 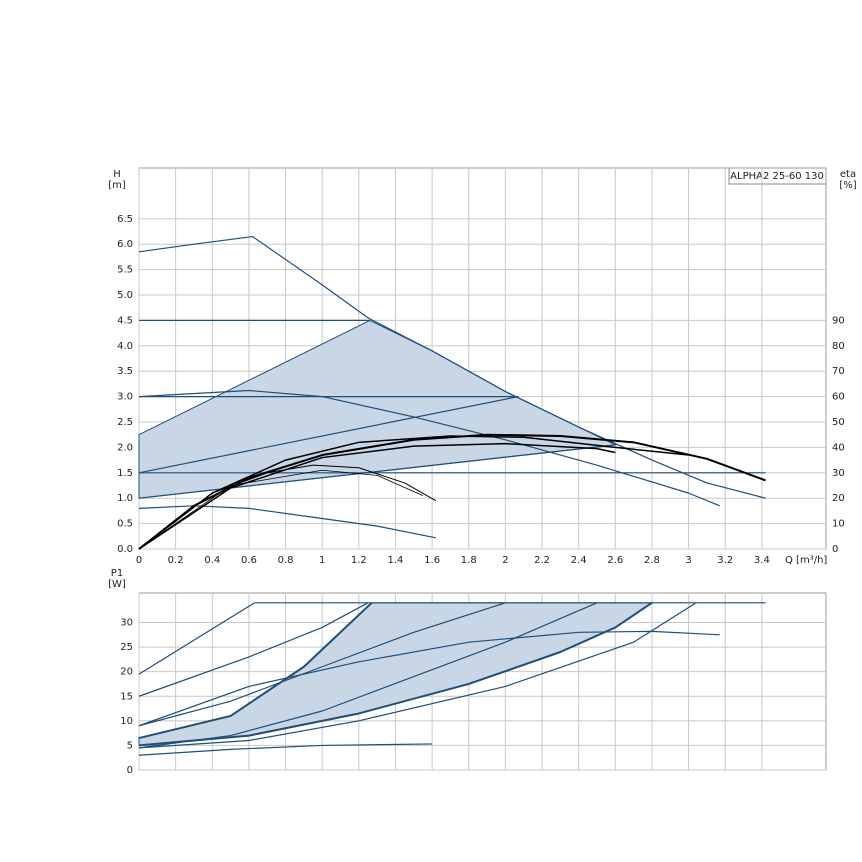 What do you see at coordinates (777, 176) in the screenshot?
I see `chart-title: ALPHA2 25-60 130` at bounding box center [777, 176].